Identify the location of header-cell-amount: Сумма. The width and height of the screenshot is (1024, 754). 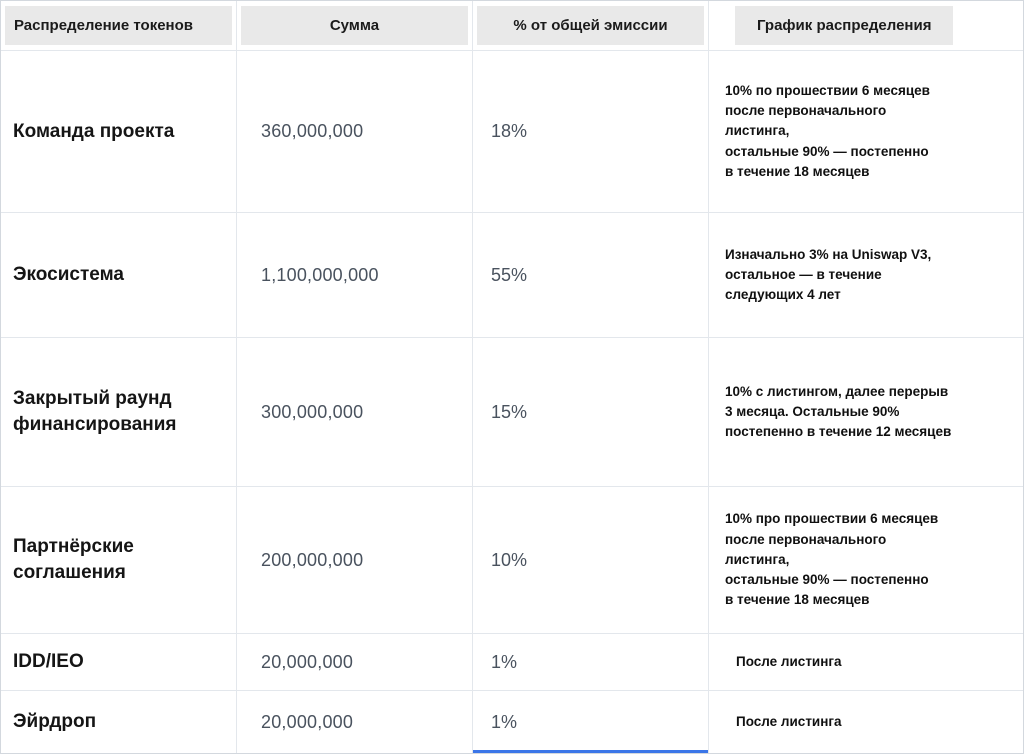
(355, 26).